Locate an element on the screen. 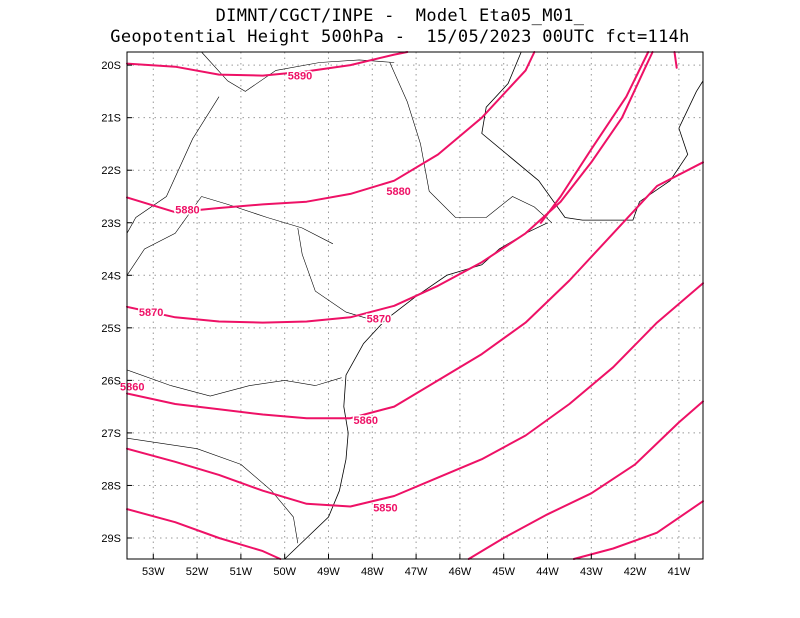 This screenshot has height=618, width=800. x-tick-label: 51W is located at coordinates (241, 572).